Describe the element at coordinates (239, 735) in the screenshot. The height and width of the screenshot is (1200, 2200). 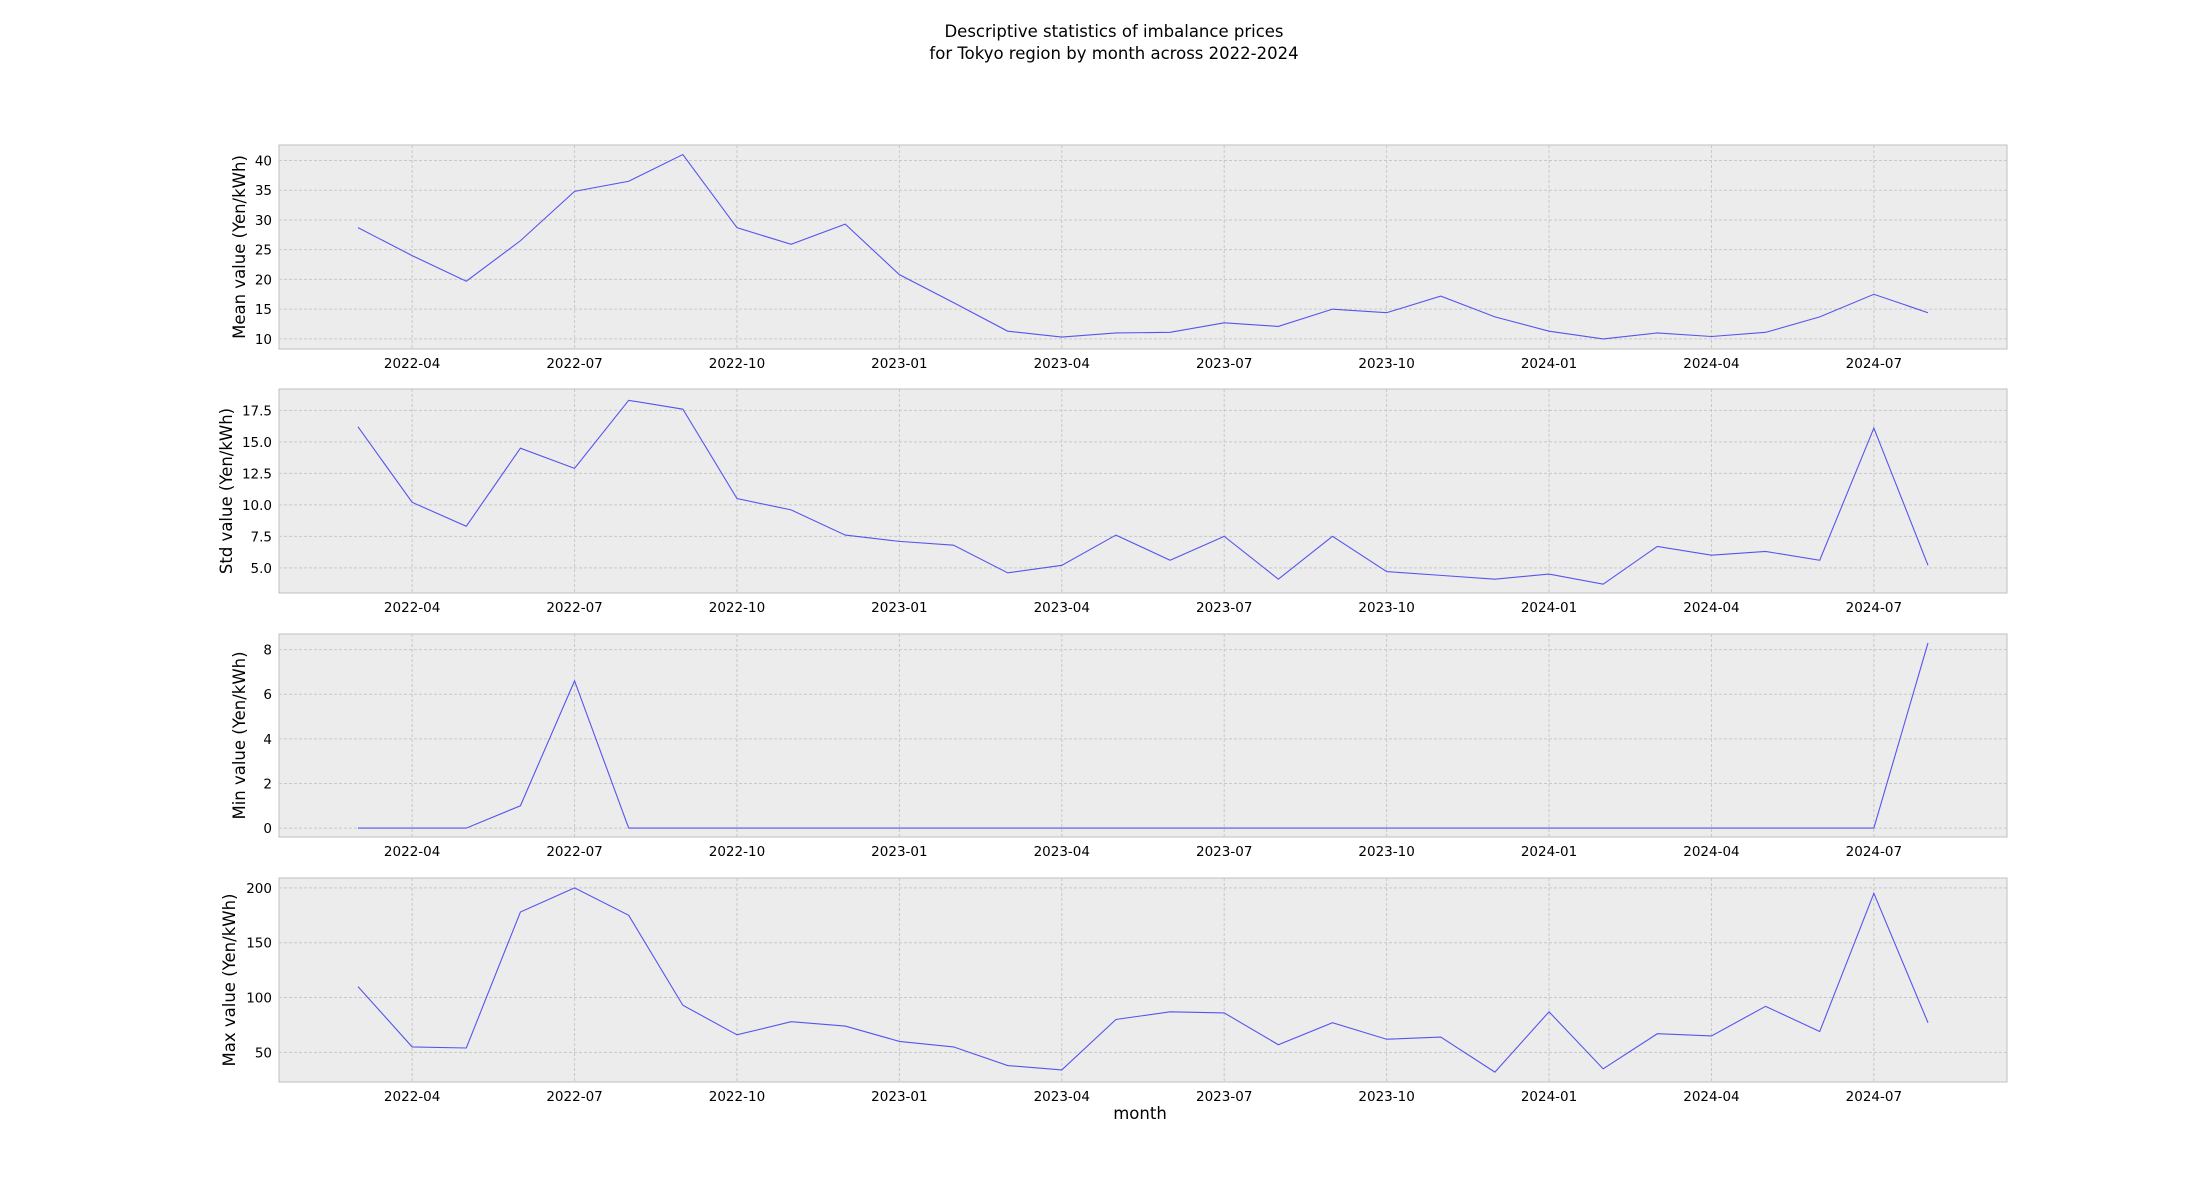
I see `panel-2-y-axis-label: Min value (Yen/kWh)` at that location.